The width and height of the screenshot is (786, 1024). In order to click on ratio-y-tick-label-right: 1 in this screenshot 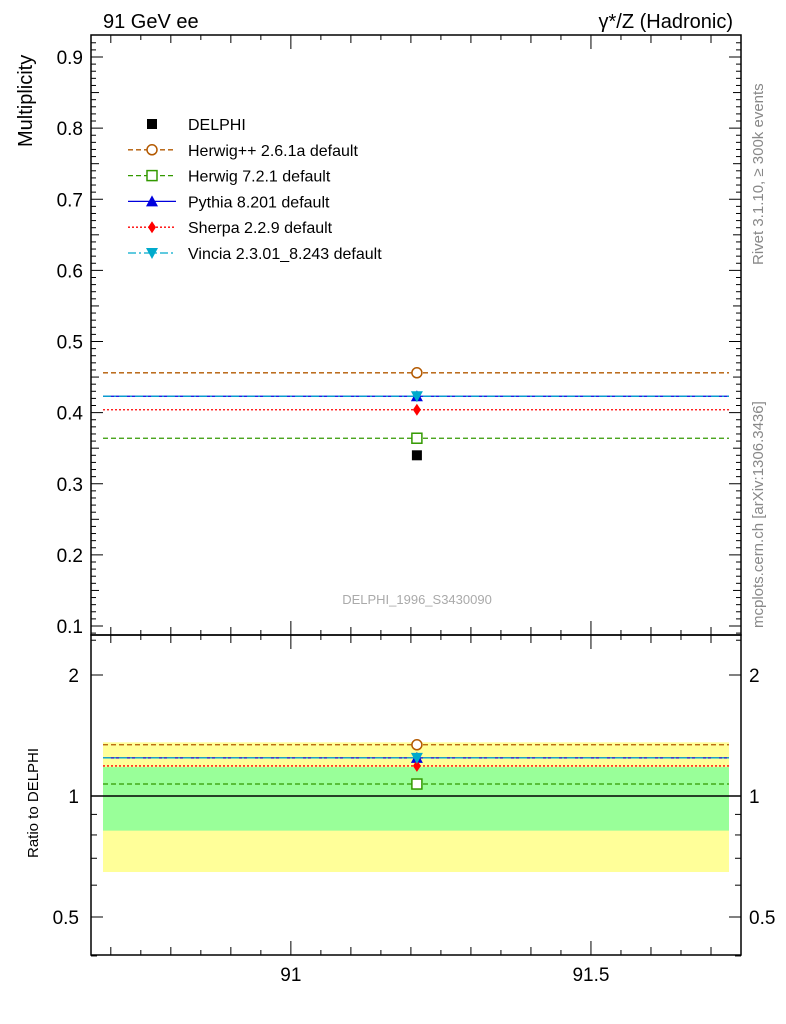, I will do `click(754, 797)`.